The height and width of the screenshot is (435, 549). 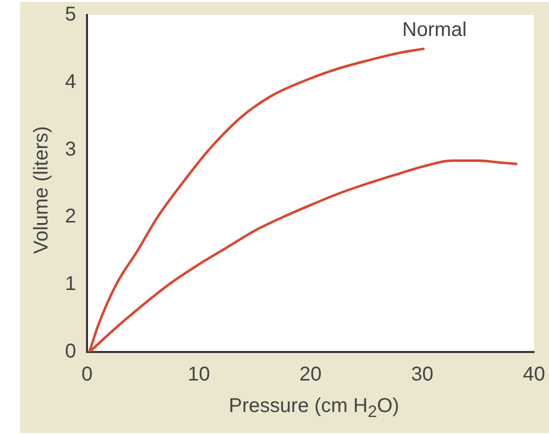 What do you see at coordinates (199, 375) in the screenshot?
I see `x-tick-label: 10` at bounding box center [199, 375].